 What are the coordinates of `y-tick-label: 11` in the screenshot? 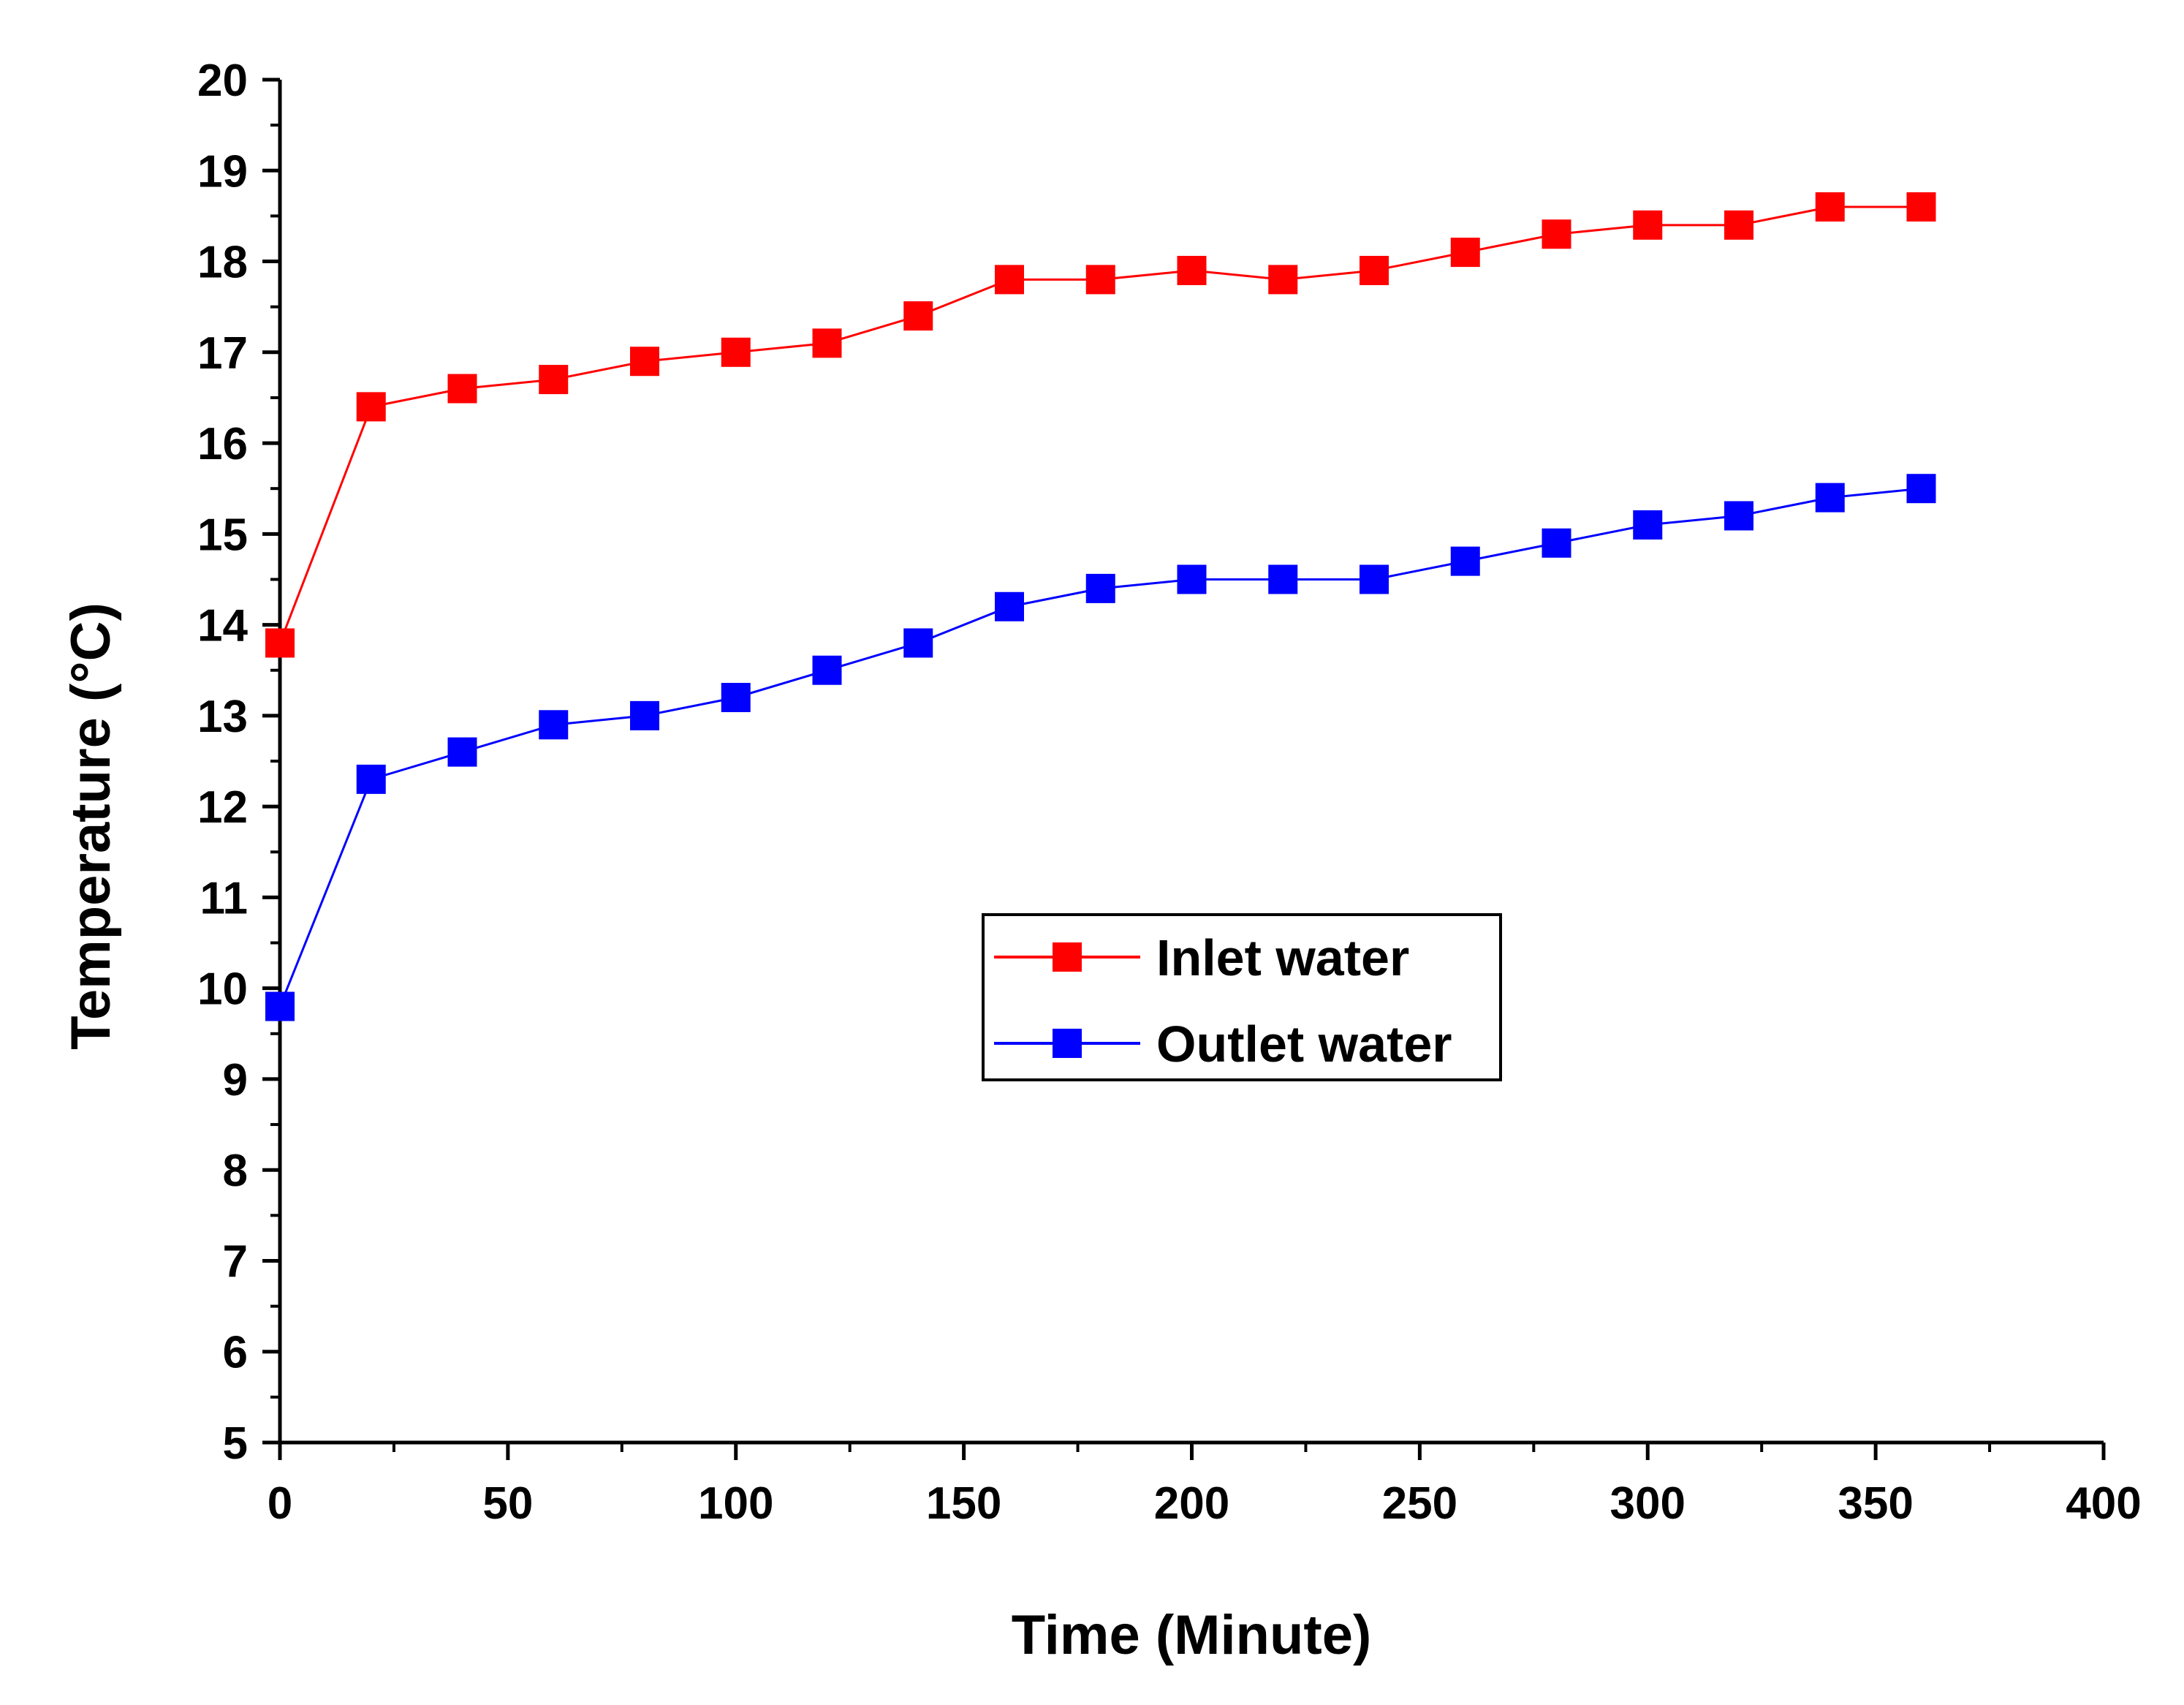 It's located at (224, 898).